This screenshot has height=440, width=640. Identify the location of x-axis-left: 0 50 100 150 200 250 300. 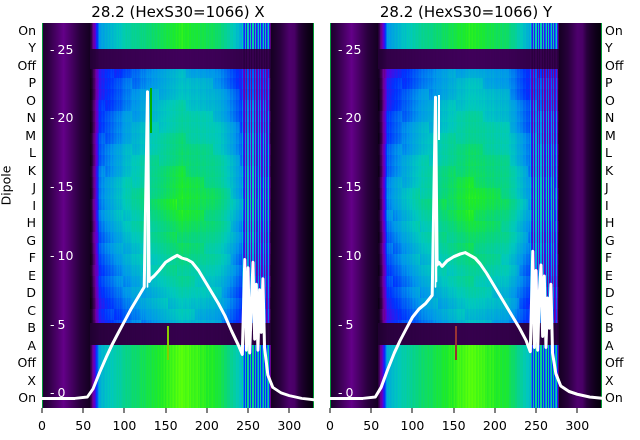
(176, 424).